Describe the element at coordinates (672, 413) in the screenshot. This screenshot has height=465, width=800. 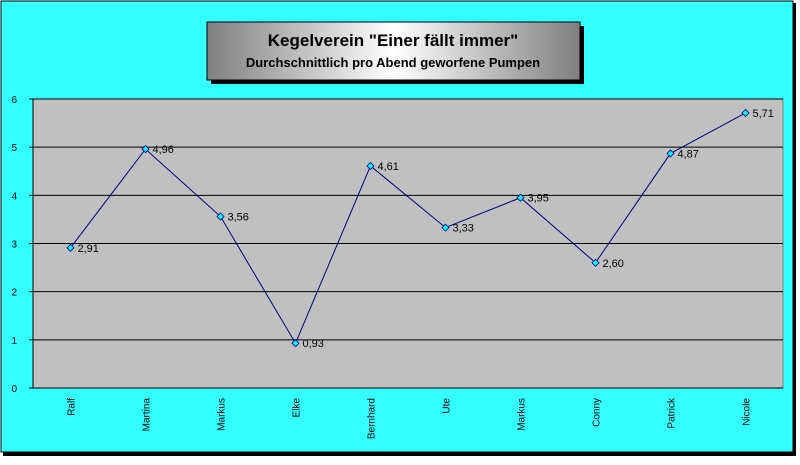
I see `x-tick-label: Patrick` at that location.